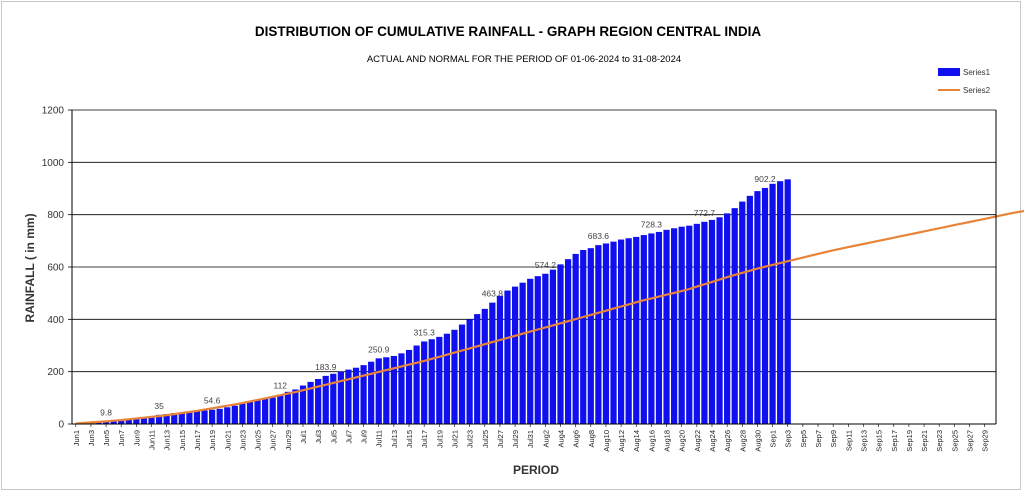  I want to click on y-tick-label: 1200, so click(53, 111).